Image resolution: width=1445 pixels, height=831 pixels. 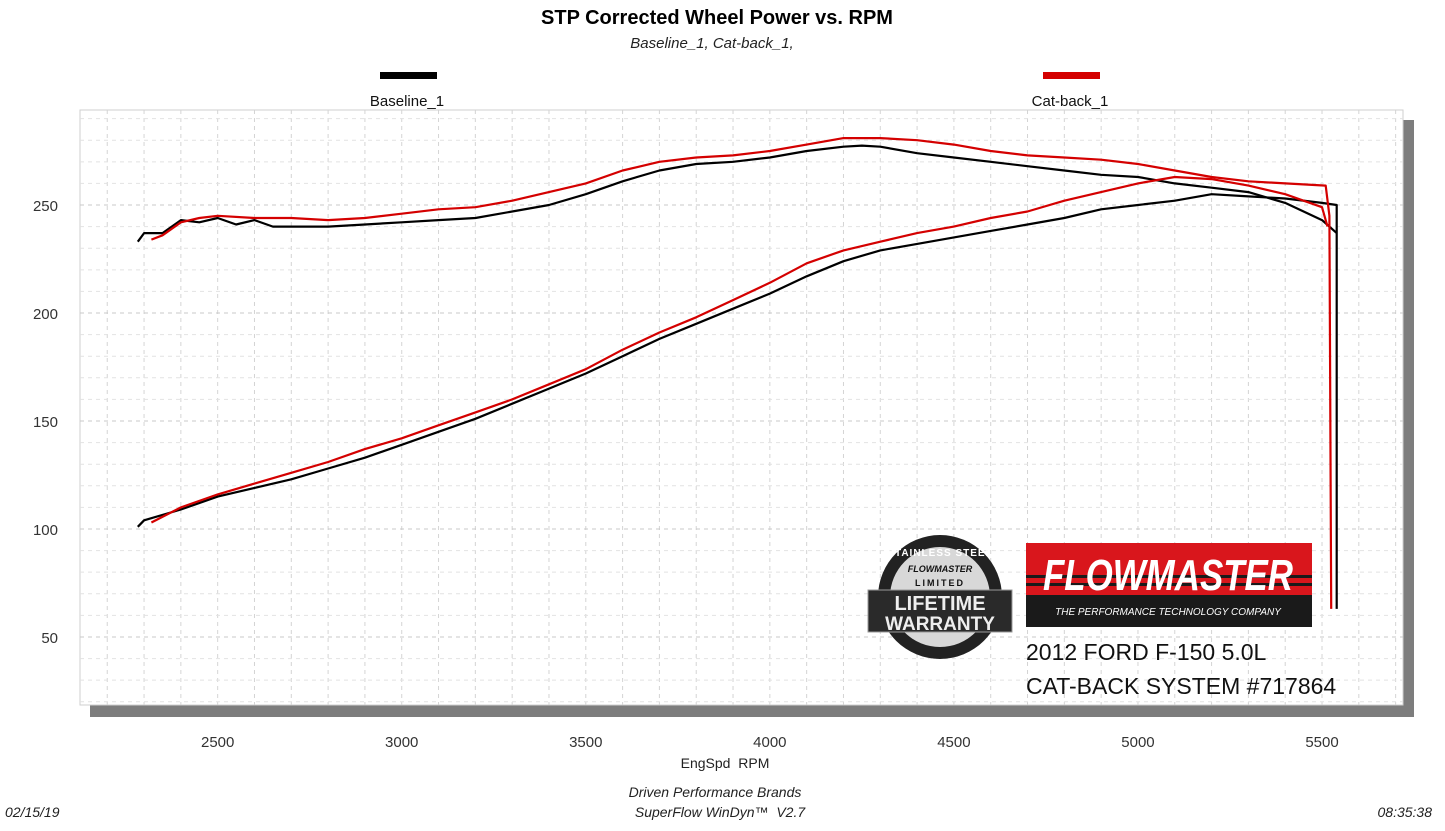 I want to click on x-tick-label: 5500, so click(x=1321, y=742).